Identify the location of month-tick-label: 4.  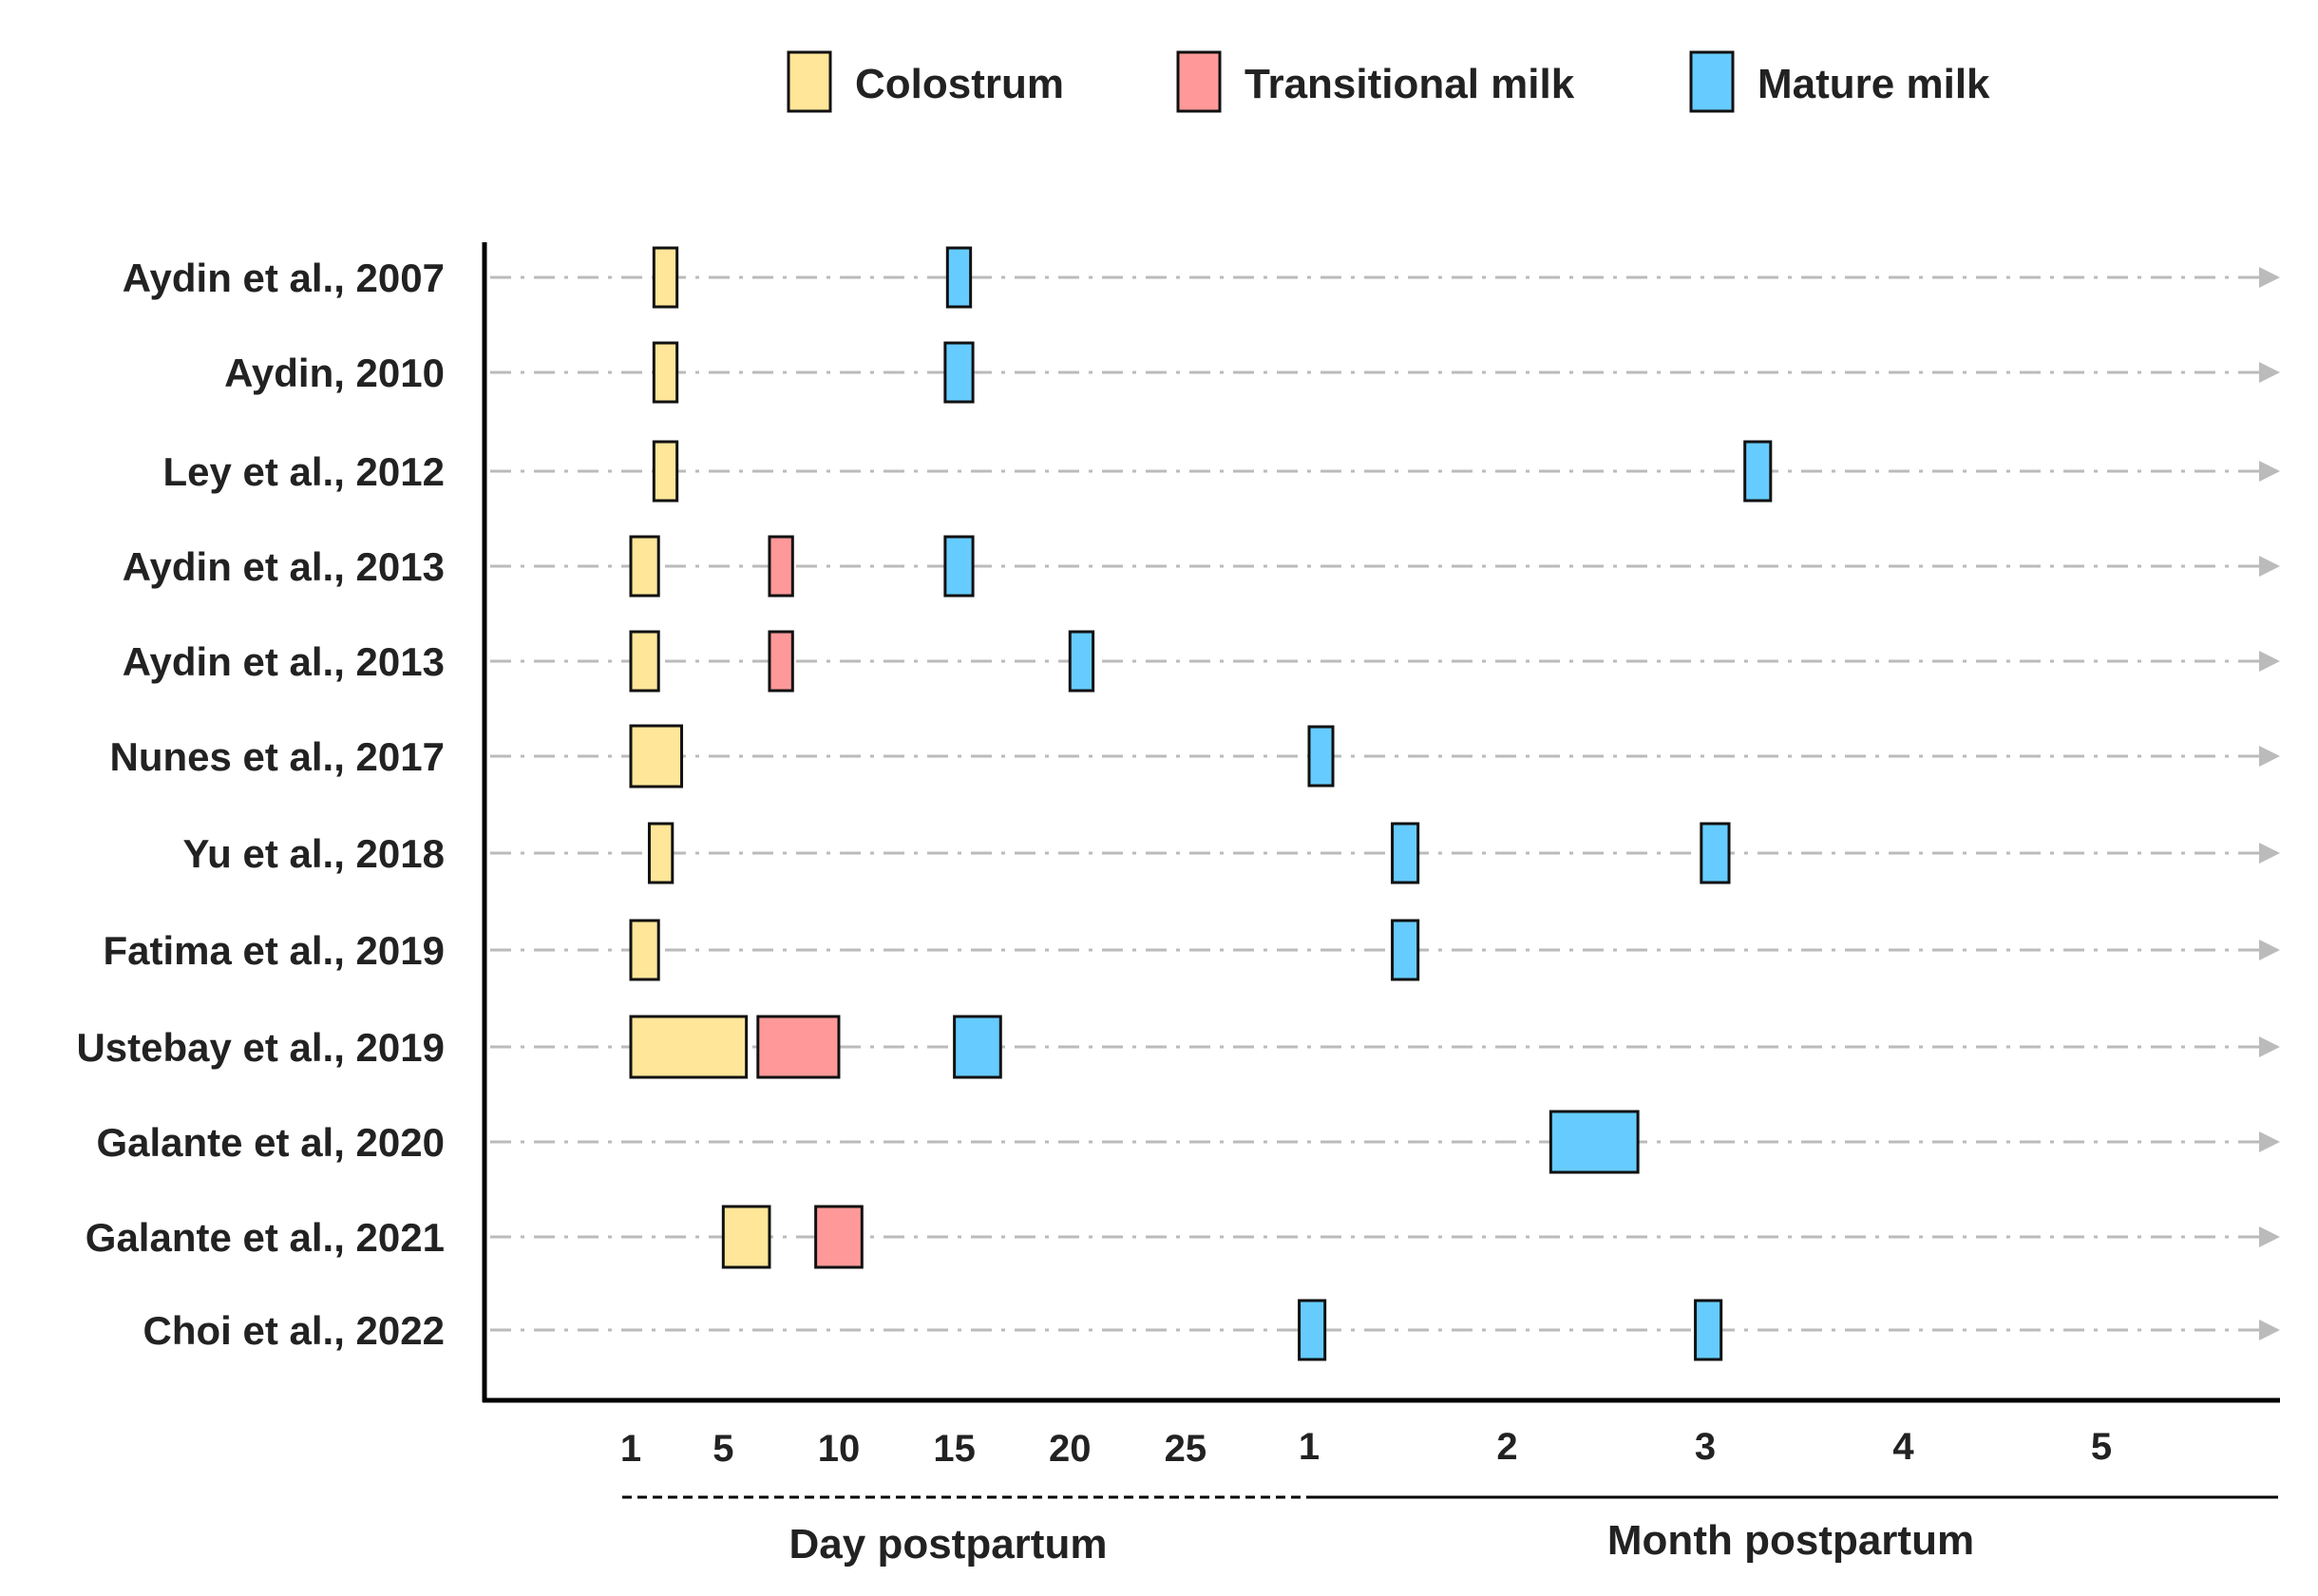
(1903, 1447).